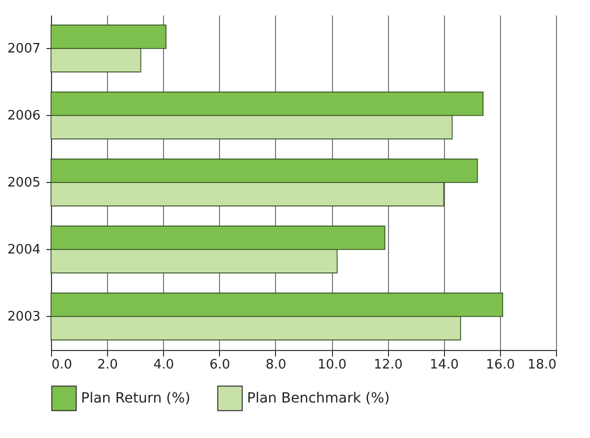 The image size is (590, 438). Describe the element at coordinates (23, 317) in the screenshot. I see `y-tick-label: 2003` at that location.